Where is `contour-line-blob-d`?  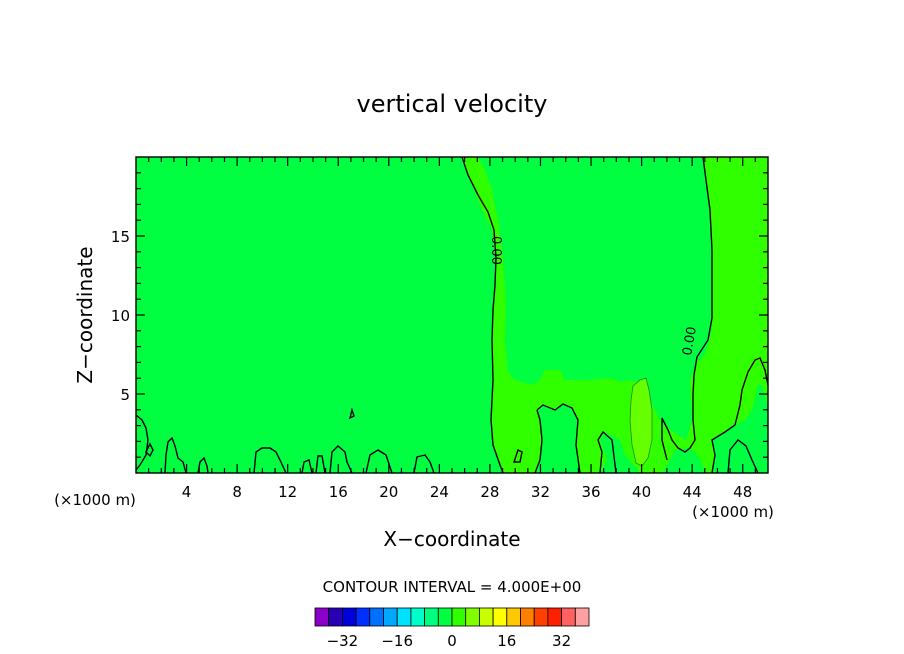
contour-line-blob-d is located at coordinates (313, 464).